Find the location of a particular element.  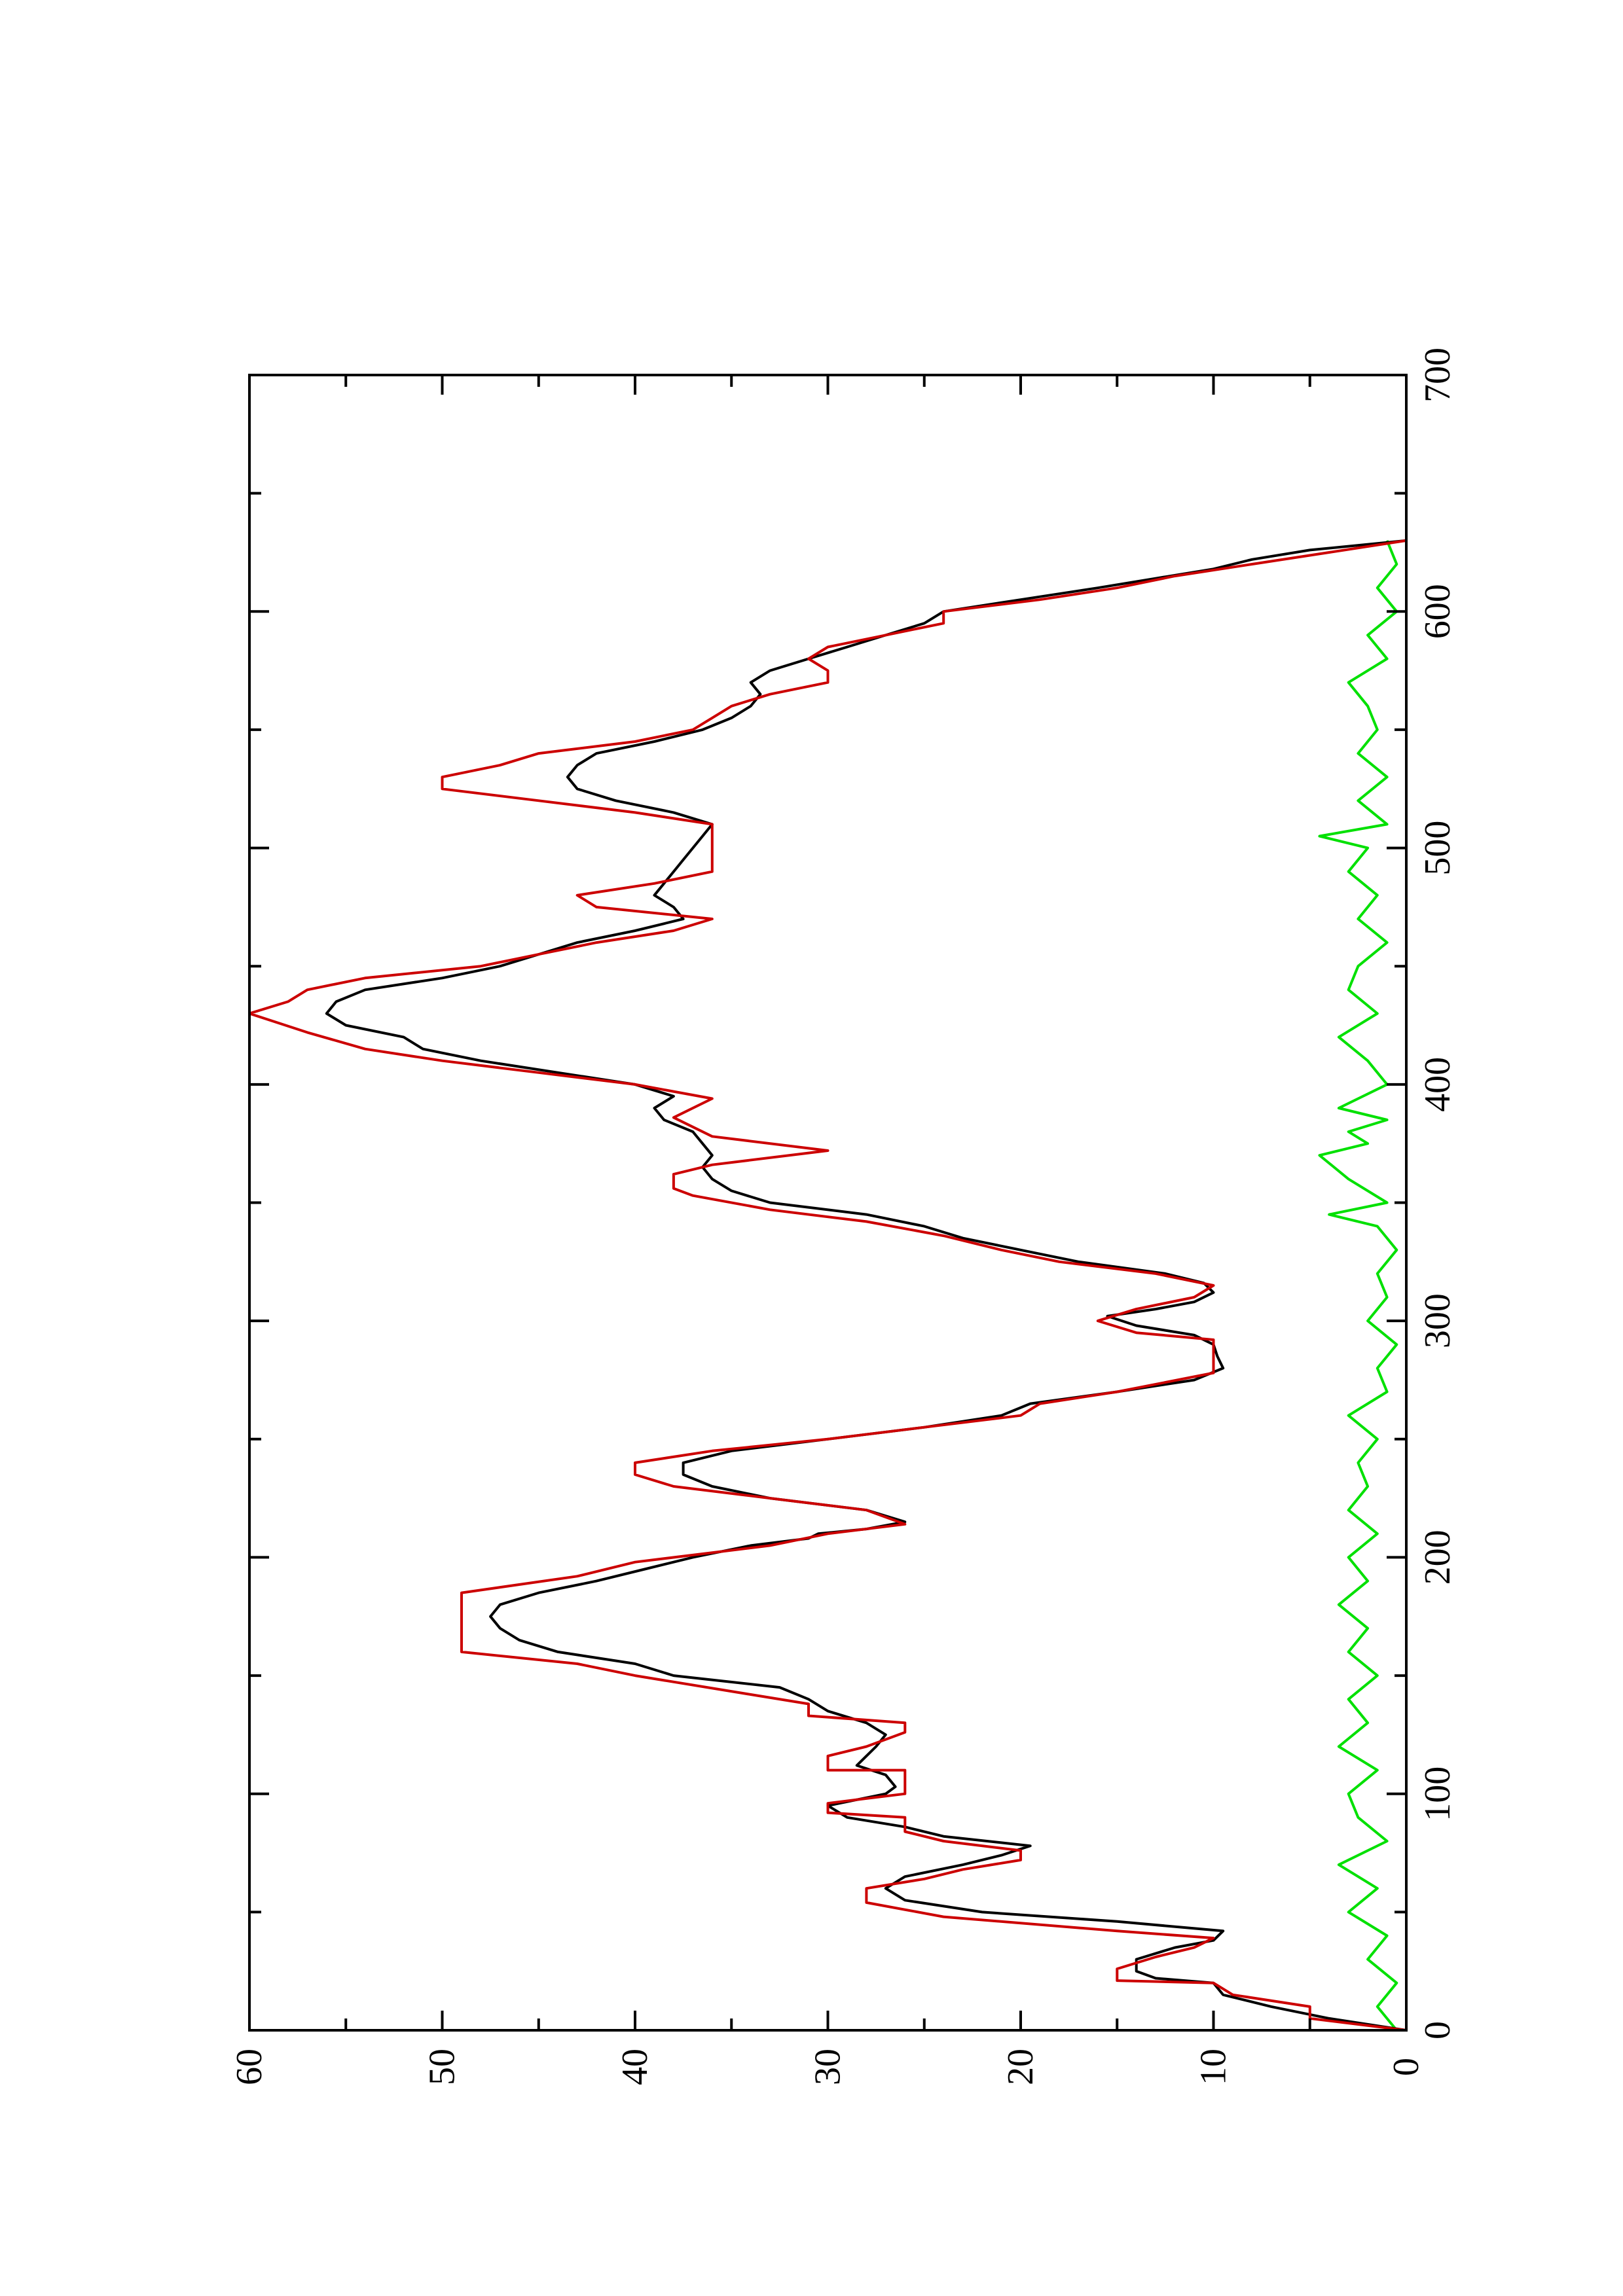

x-tick-label: 0 is located at coordinates (1437, 2030).